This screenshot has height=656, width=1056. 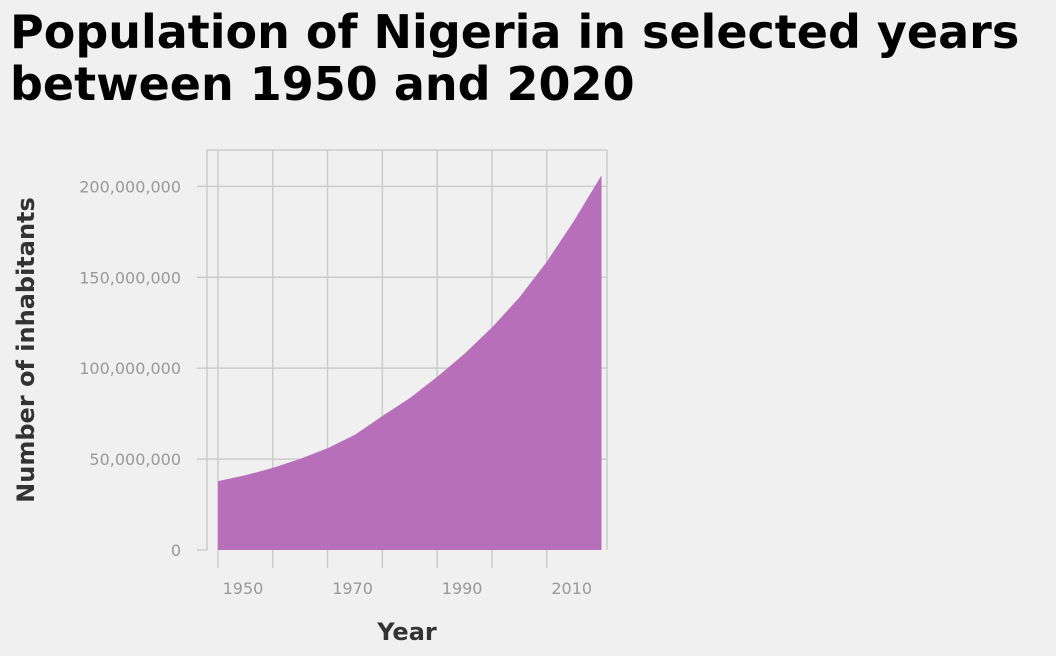 What do you see at coordinates (406, 632) in the screenshot?
I see `x-axis-title: Year` at bounding box center [406, 632].